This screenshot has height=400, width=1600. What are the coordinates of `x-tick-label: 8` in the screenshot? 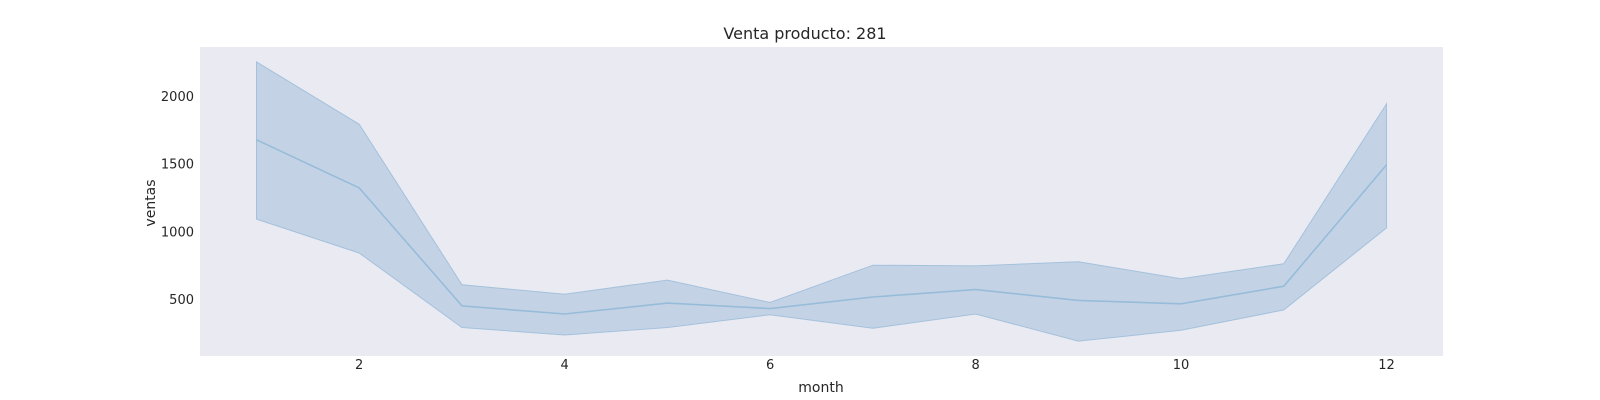 It's located at (975, 365).